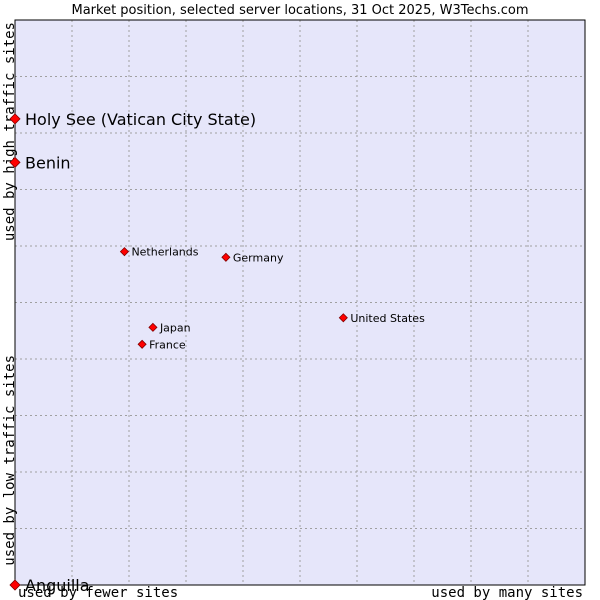 Image resolution: width=600 pixels, height=600 pixels. I want to click on point-marker-france, so click(142, 344).